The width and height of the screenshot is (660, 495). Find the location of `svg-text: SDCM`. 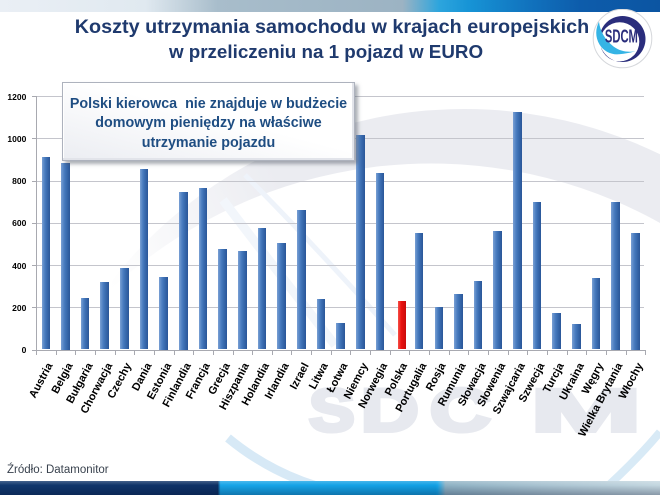

svg-text: SDCM is located at coordinates (621, 37).